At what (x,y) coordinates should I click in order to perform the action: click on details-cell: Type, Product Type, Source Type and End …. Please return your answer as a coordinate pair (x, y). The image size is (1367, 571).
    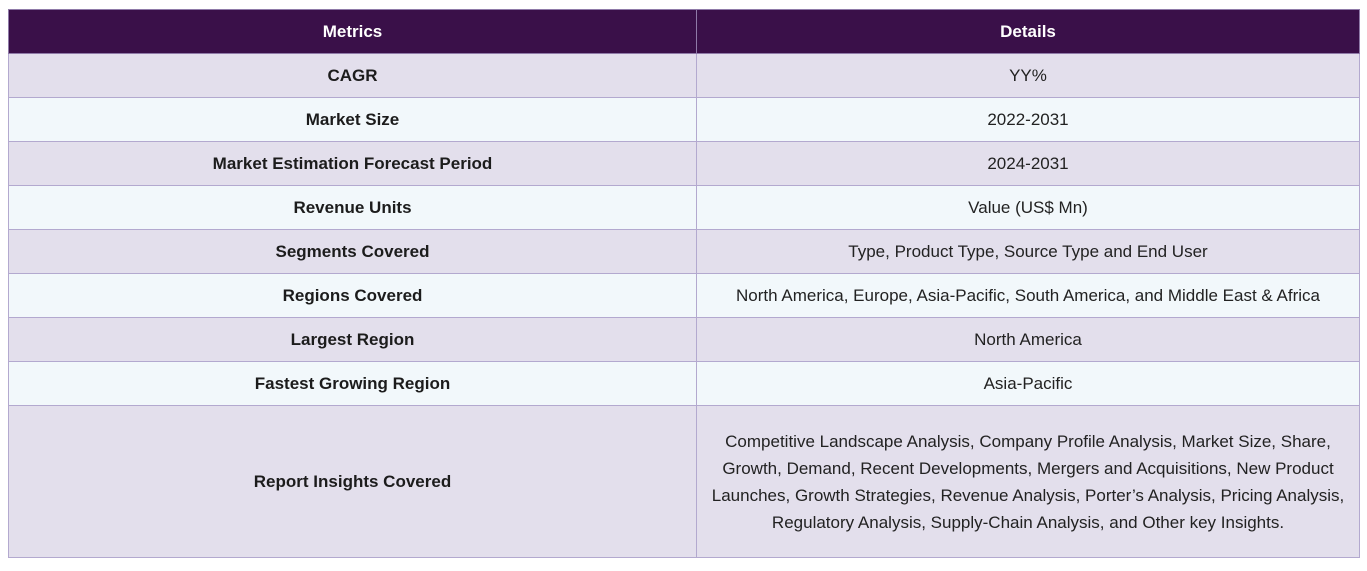
    Looking at the image, I should click on (1028, 251).